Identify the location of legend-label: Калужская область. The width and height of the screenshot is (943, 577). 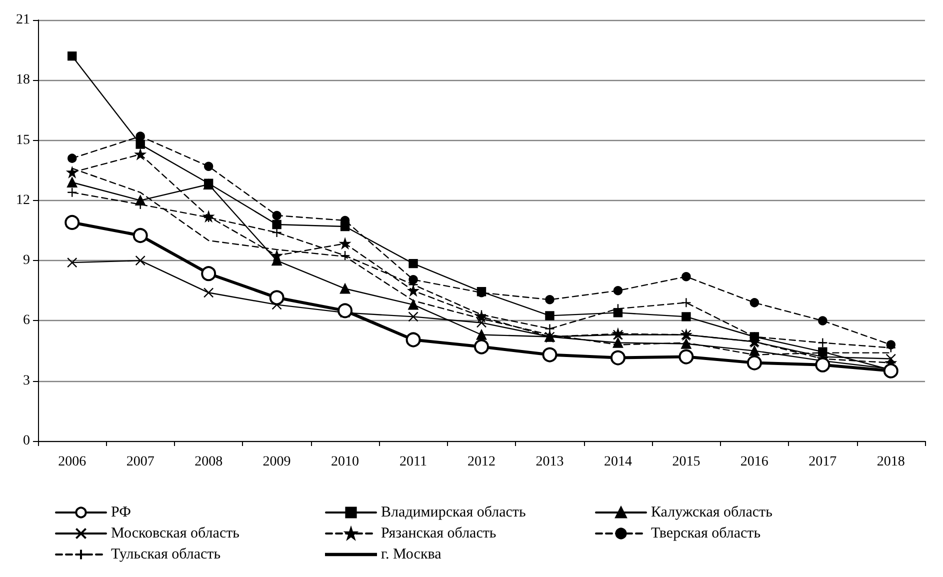
(712, 512).